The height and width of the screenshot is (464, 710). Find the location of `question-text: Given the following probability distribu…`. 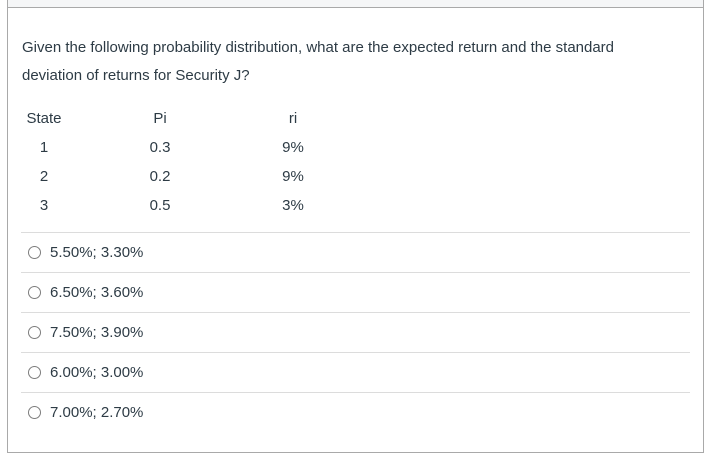

question-text: Given the following probability distribu… is located at coordinates (318, 61).